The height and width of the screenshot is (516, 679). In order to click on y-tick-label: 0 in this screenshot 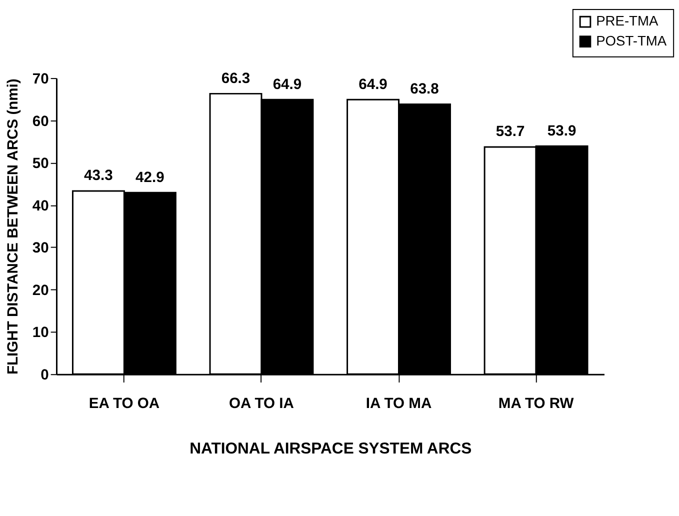, I will do `click(44, 376)`.